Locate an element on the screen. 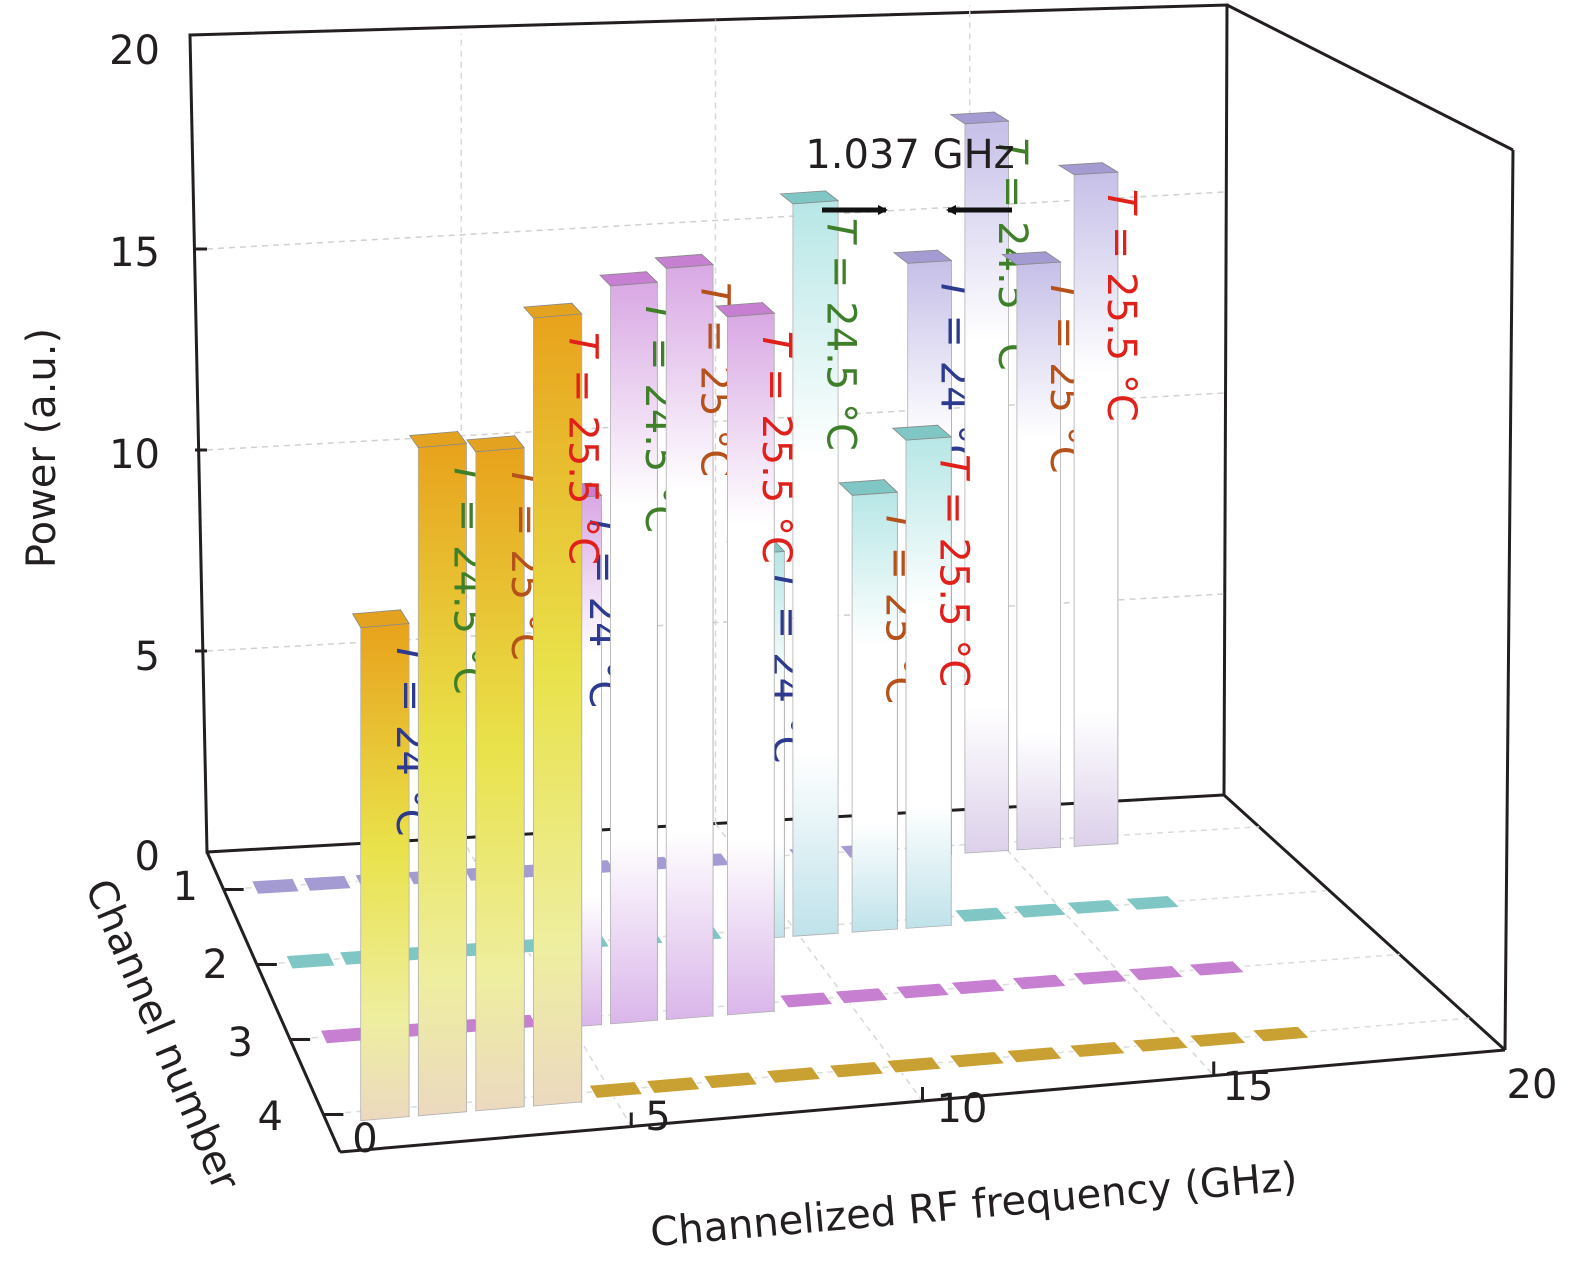 This screenshot has width=1575, height=1281. power-axis-title: Power (a.u.) is located at coordinates (42, 448).